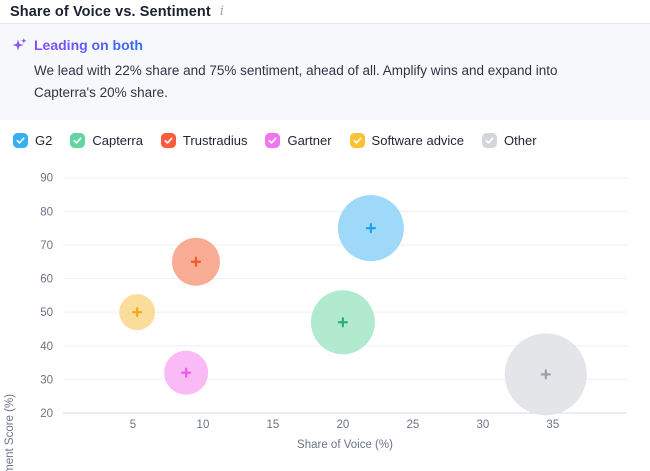  Describe the element at coordinates (412, 425) in the screenshot. I see `x-tick-label: 25` at that location.